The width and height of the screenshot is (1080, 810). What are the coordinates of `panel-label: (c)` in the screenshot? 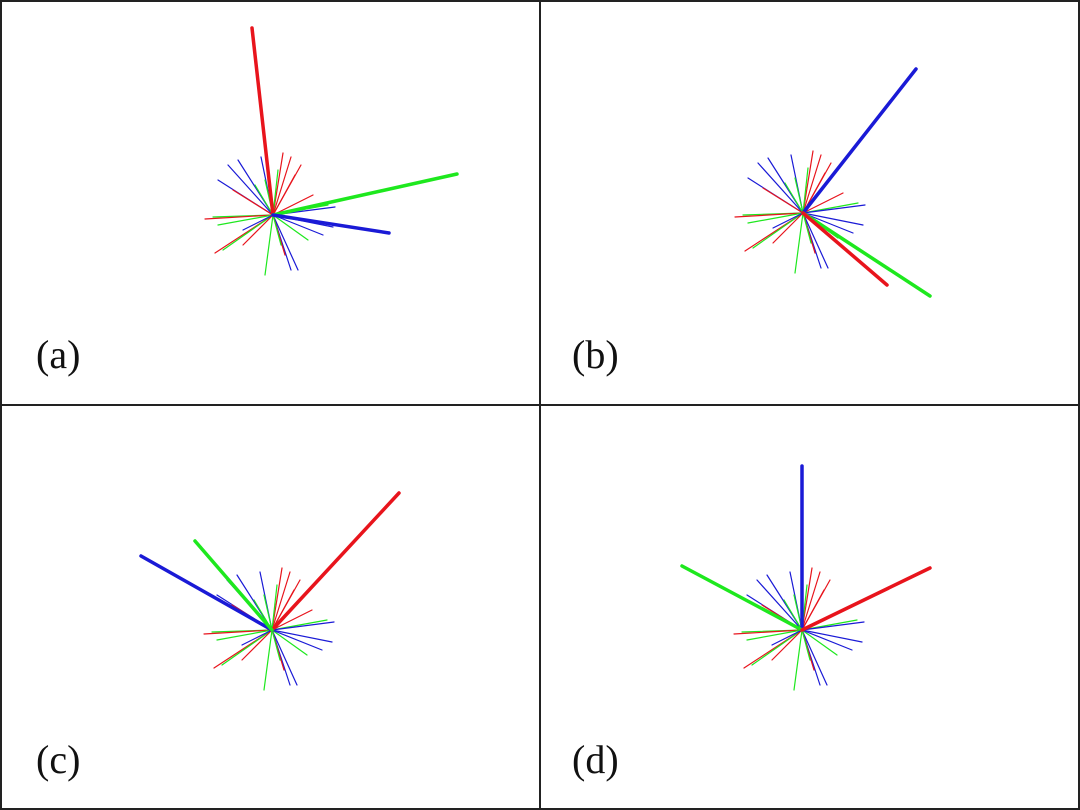 It's located at (58, 759).